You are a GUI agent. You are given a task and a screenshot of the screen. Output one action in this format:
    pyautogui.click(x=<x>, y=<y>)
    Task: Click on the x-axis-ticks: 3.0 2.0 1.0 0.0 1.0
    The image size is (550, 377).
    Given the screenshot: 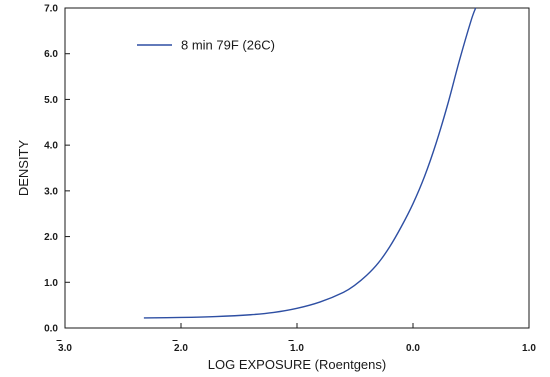 What is the action you would take?
    pyautogui.click(x=296, y=338)
    